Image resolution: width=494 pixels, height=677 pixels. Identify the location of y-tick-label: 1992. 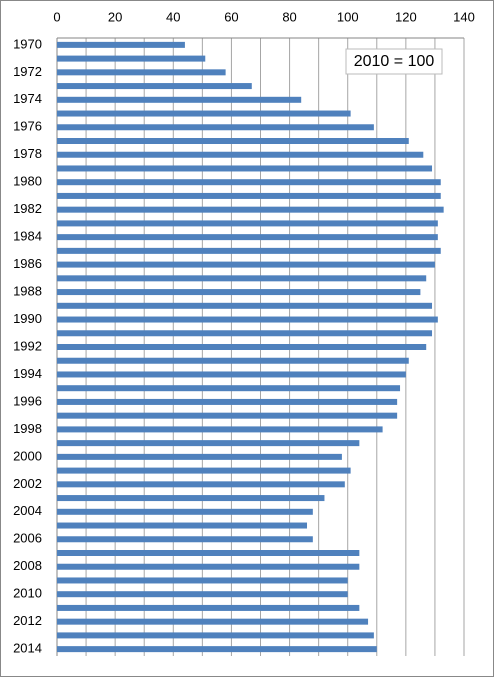
(27, 345).